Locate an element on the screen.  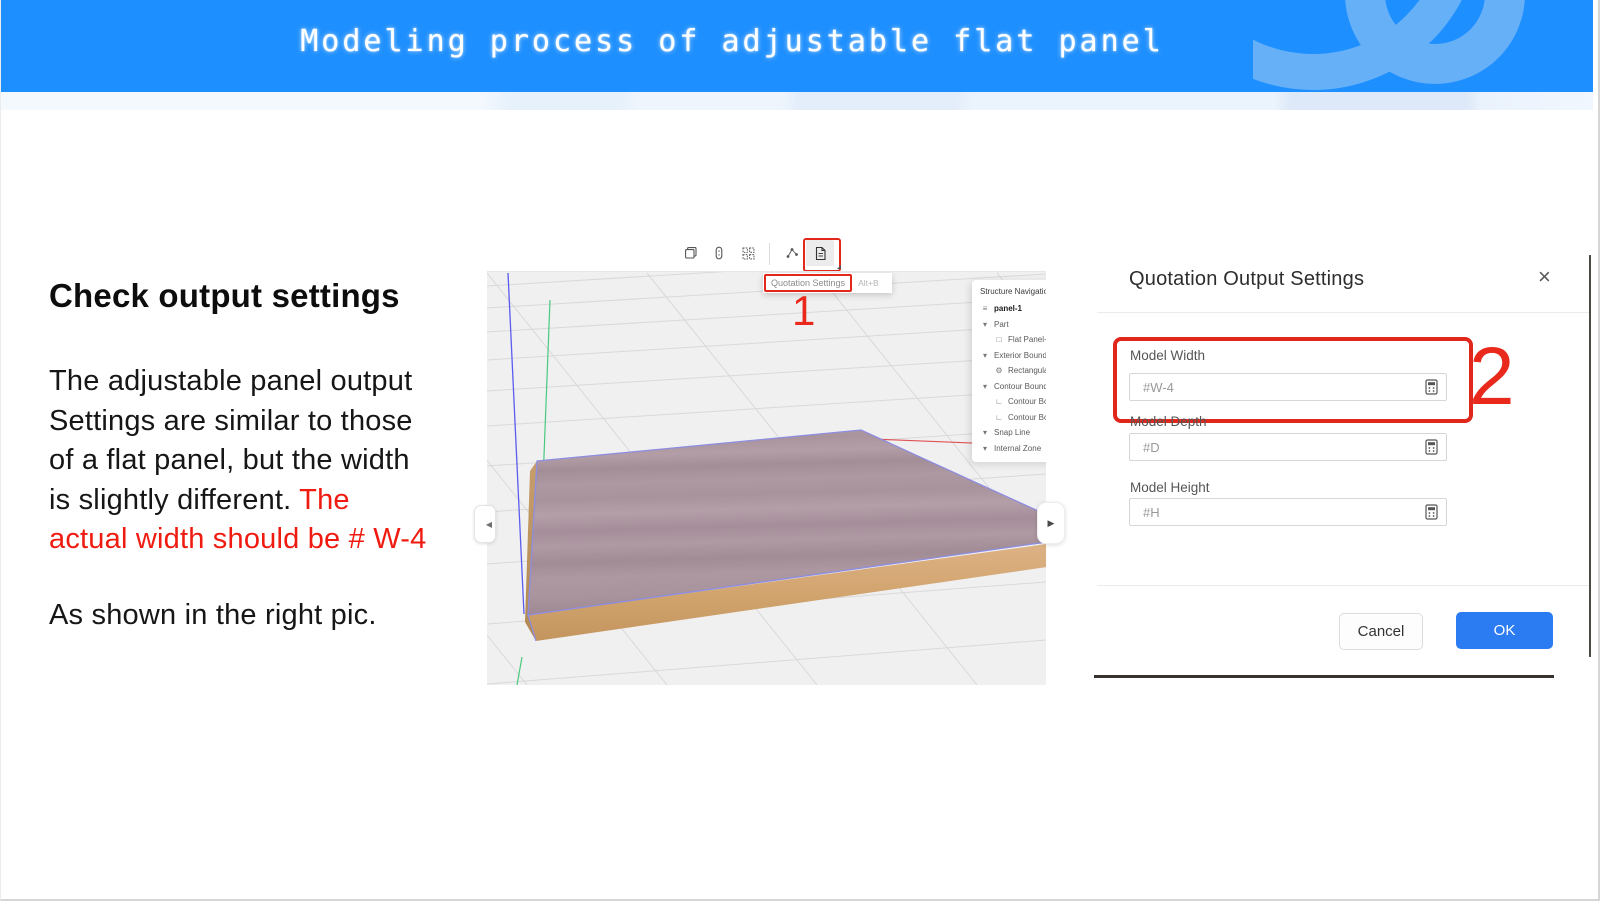
tree-item-contour-boundary-1: ∟ Contour Bounda is located at coordinates (1020, 402).